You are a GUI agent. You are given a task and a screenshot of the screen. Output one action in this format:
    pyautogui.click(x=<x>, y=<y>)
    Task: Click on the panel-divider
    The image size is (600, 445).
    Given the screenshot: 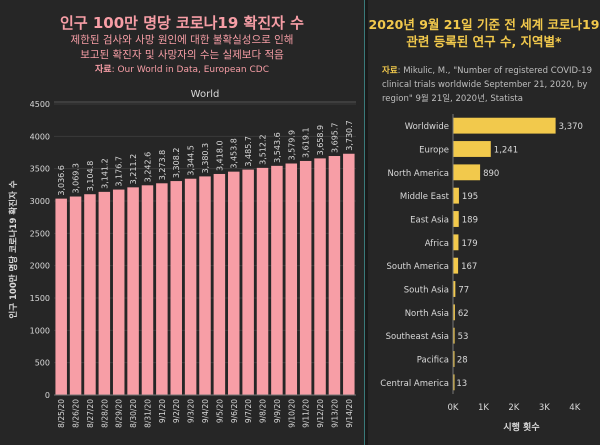 What is the action you would take?
    pyautogui.click(x=366, y=222)
    